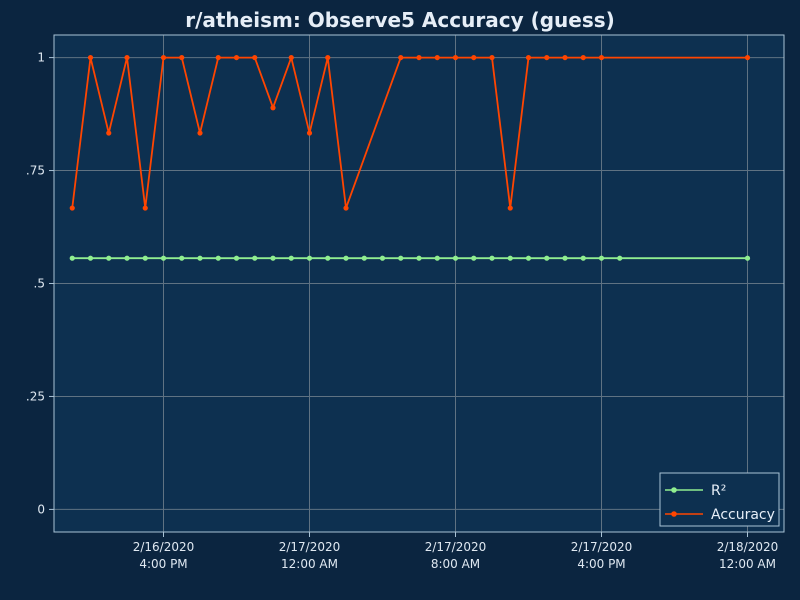 The height and width of the screenshot is (600, 800). I want to click on x-tick-label: 2/17/2020 4:00 PM, so click(602, 555).